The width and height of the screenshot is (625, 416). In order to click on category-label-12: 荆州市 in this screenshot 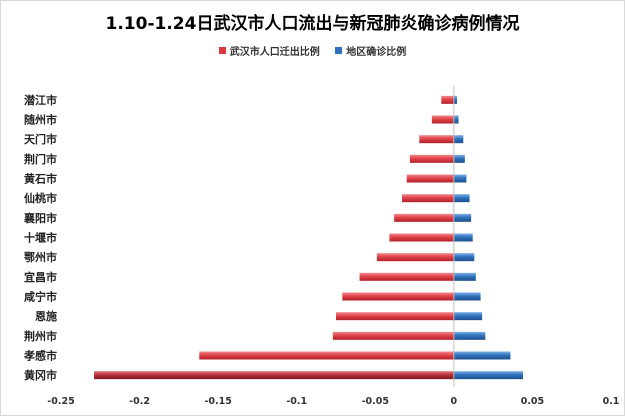, I will do `click(40, 336)`.